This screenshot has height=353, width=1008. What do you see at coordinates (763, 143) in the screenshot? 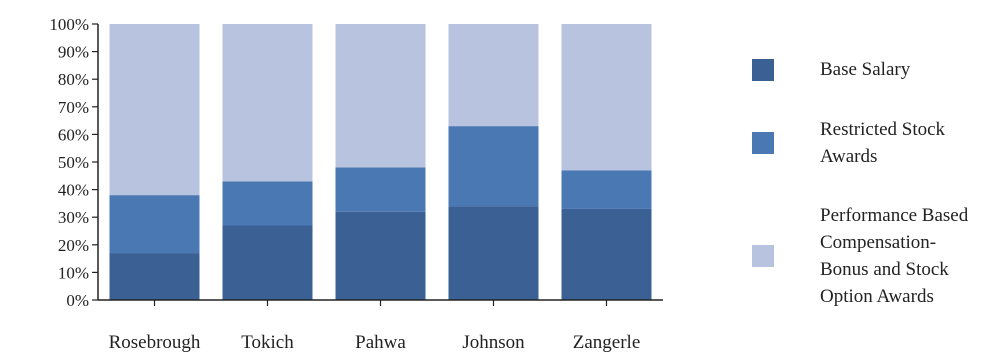
I see `legend-swatch-restricted-stock` at bounding box center [763, 143].